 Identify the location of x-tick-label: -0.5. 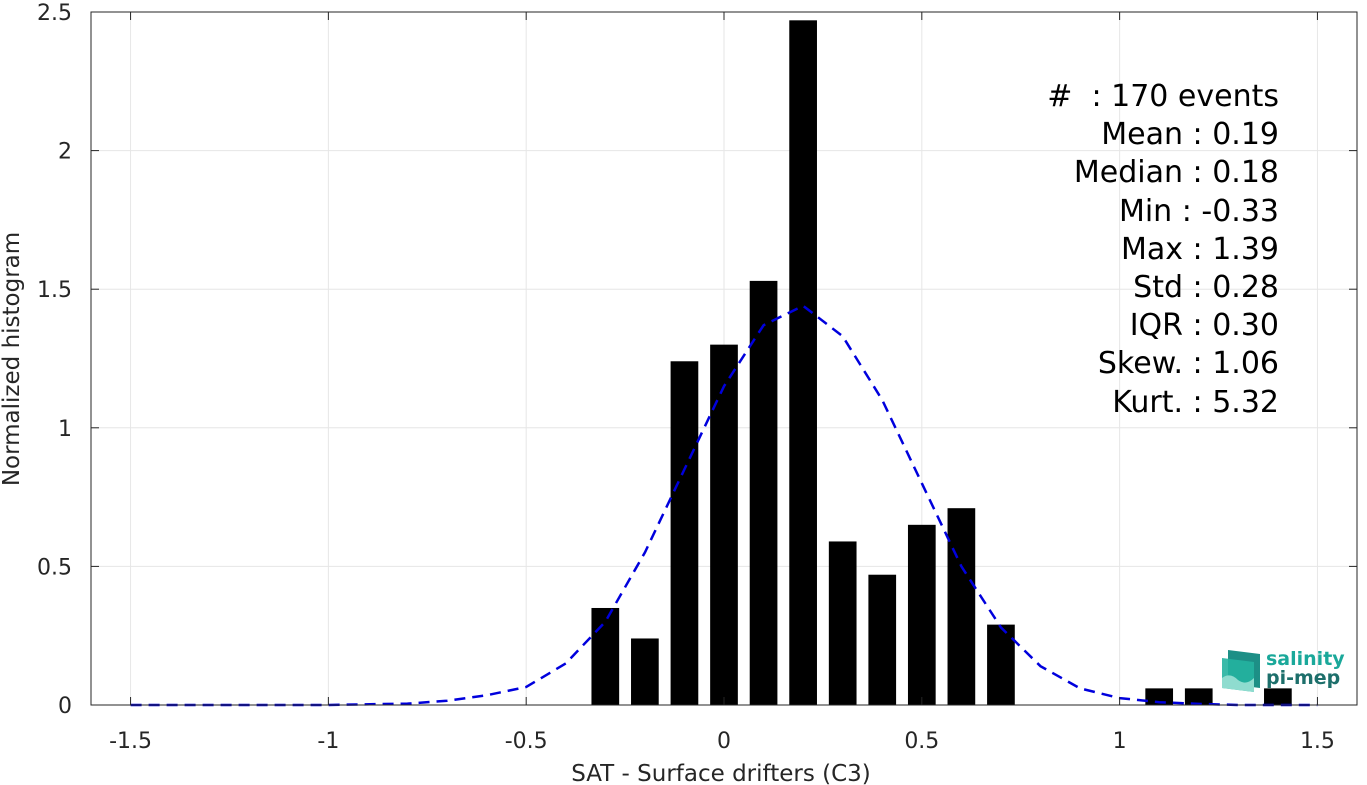
(526, 741).